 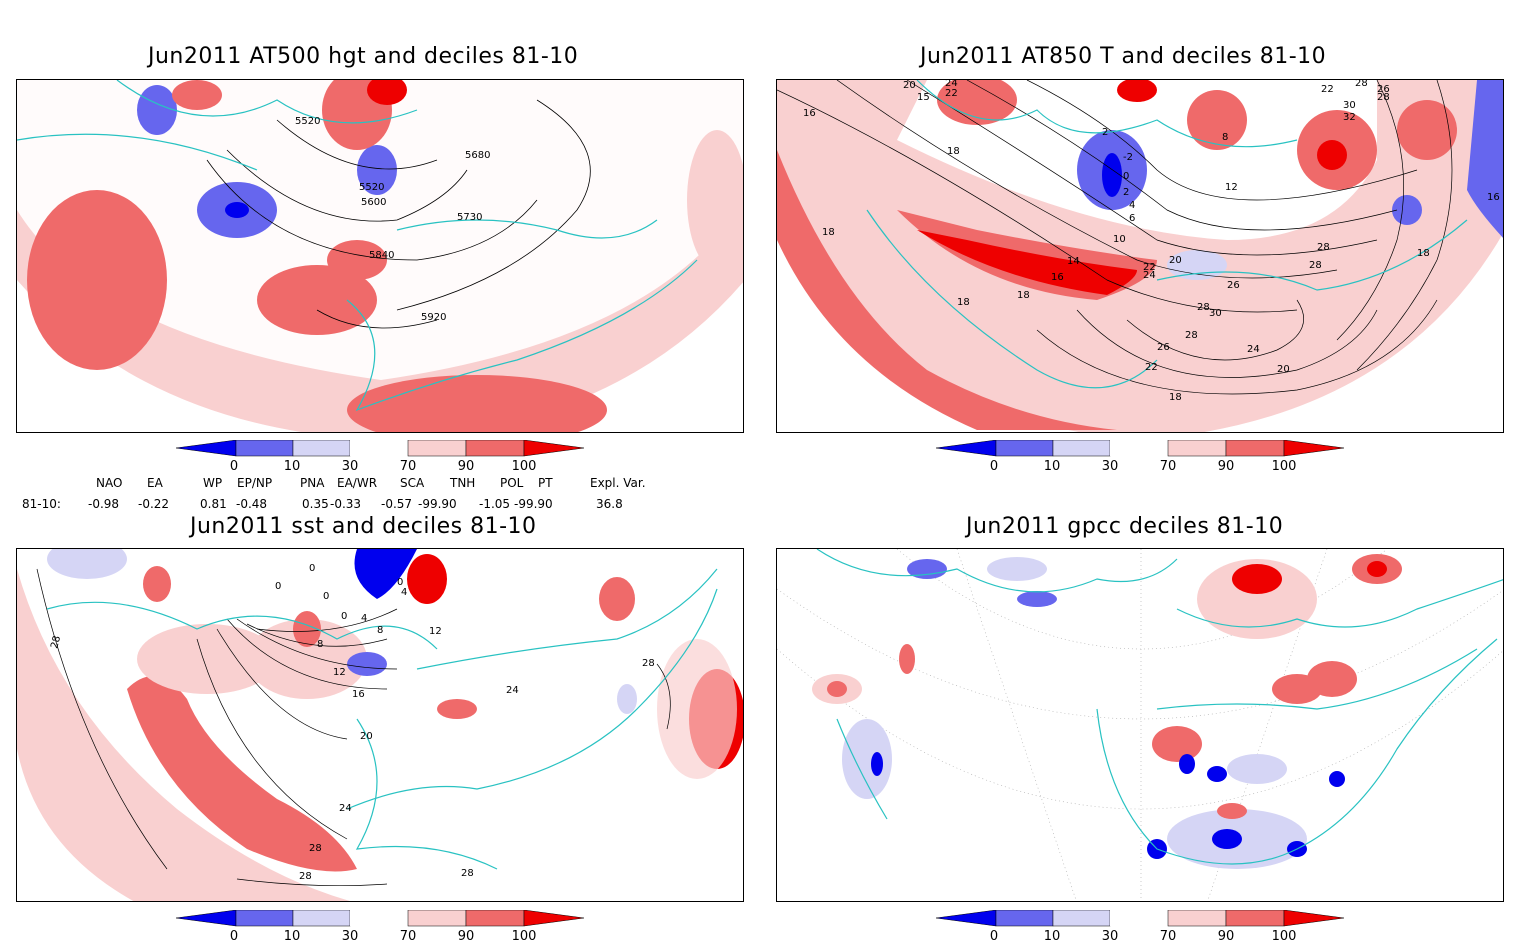 What do you see at coordinates (315, 504) in the screenshot?
I see `index-value: 0.35` at bounding box center [315, 504].